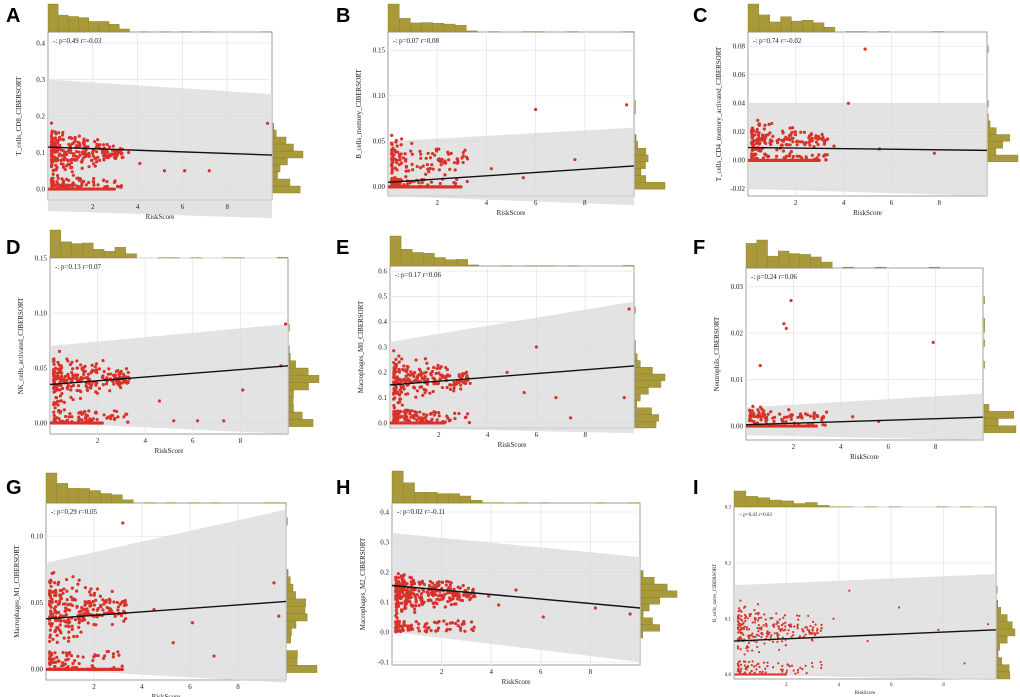  Describe the element at coordinates (839, 685) in the screenshot. I see `x-tick-i-1: 4` at that location.